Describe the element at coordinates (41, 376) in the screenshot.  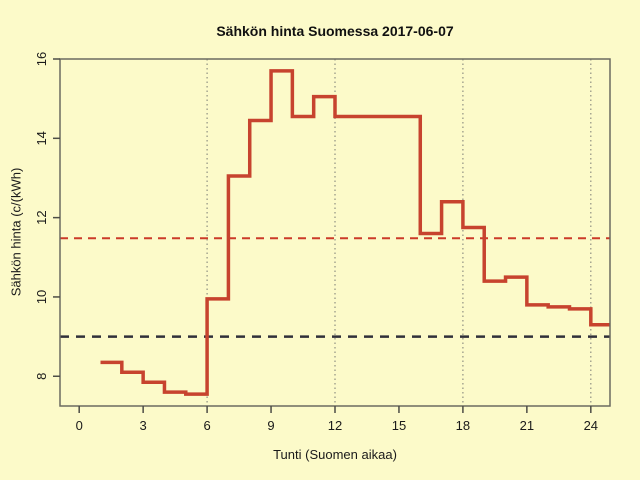
I see `y-tick-label-8: 8` at that location.